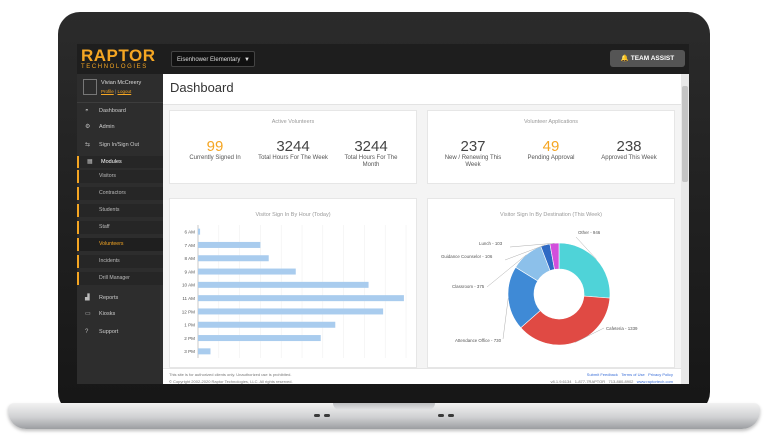 This screenshot has width=768, height=442. What do you see at coordinates (204, 351) in the screenshot?
I see `bar-3-pm` at bounding box center [204, 351].